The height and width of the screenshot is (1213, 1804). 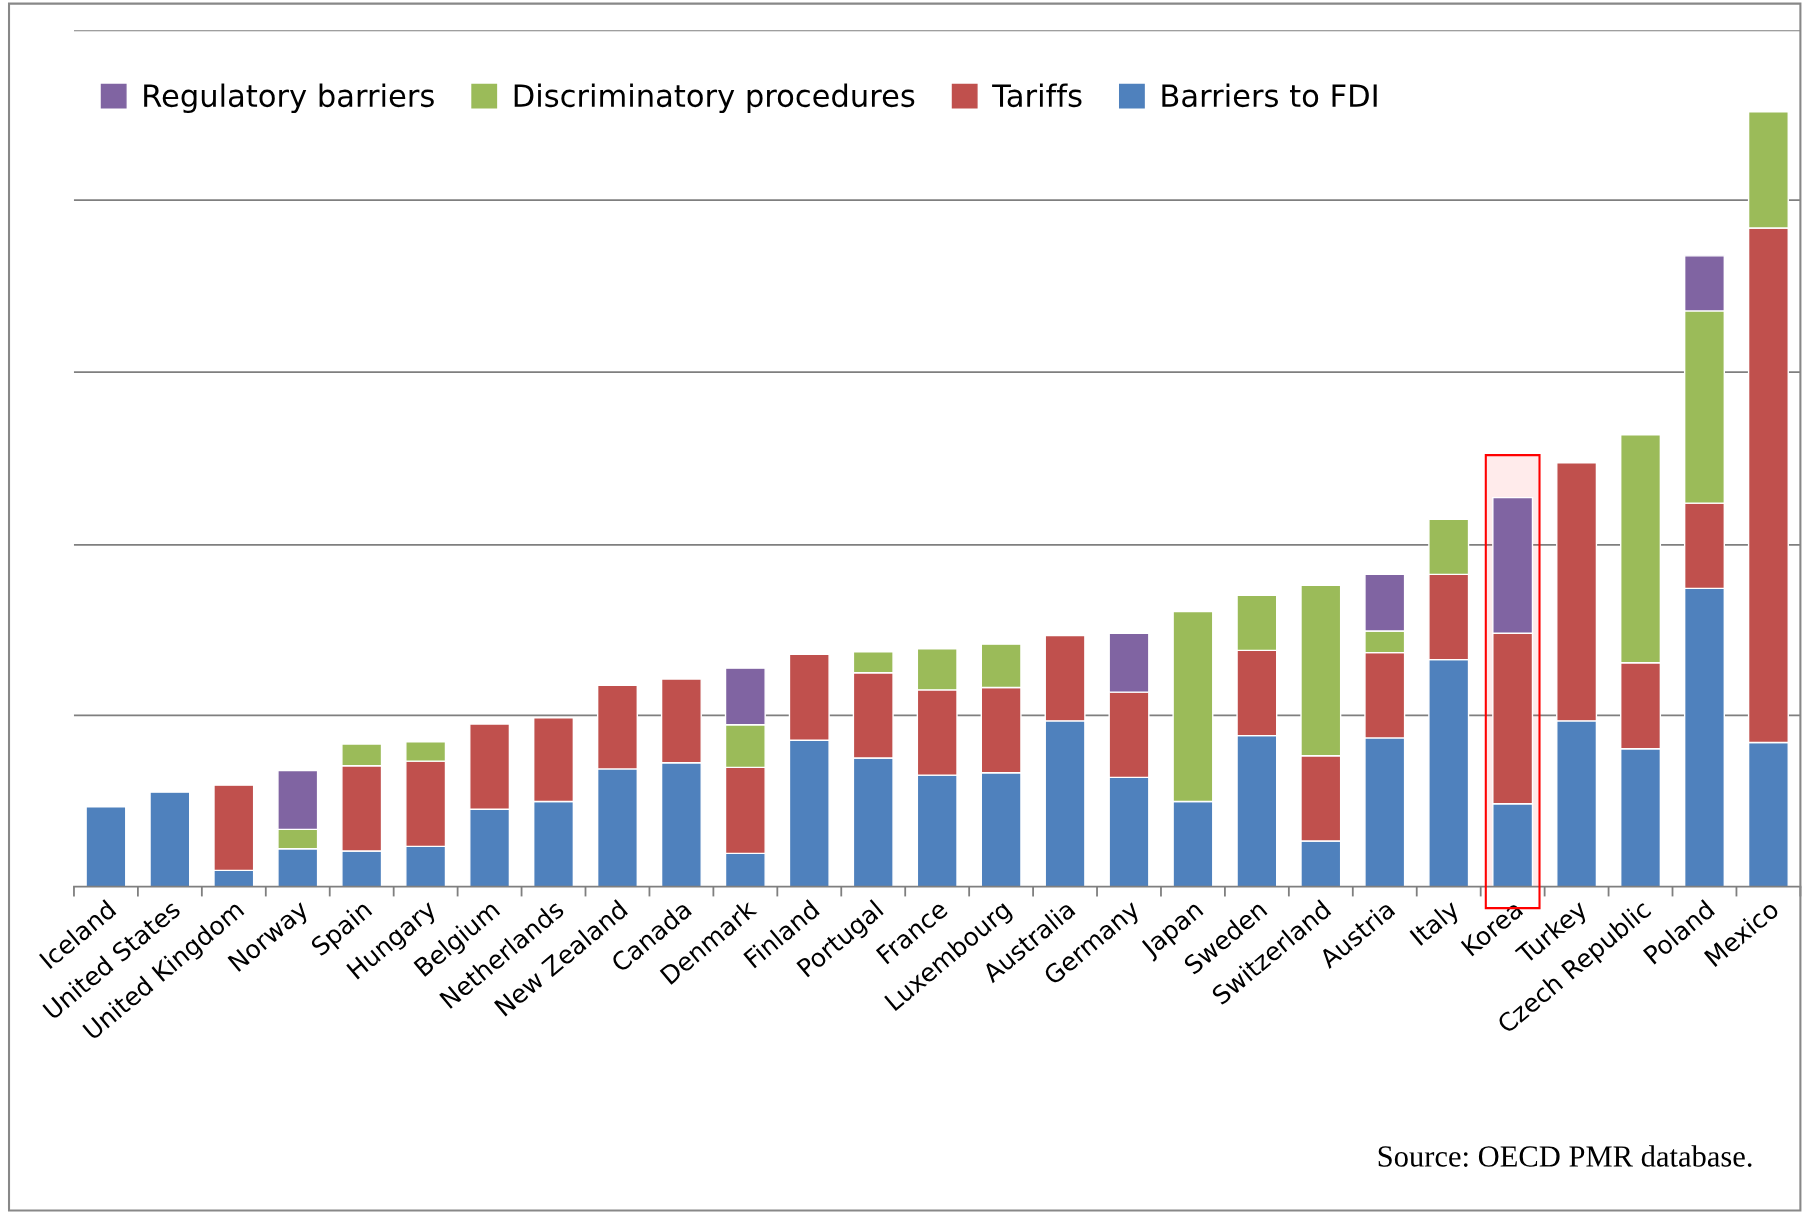 I want to click on legend-label: Barriers to FDI, so click(x=1269, y=95).